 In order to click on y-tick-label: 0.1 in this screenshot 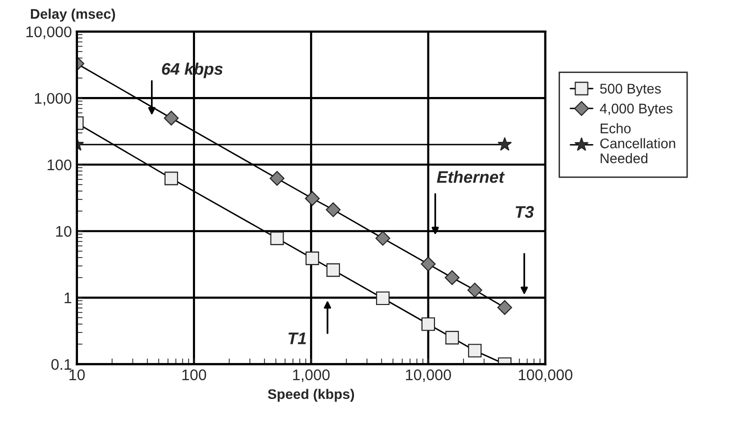, I will do `click(61, 364)`.